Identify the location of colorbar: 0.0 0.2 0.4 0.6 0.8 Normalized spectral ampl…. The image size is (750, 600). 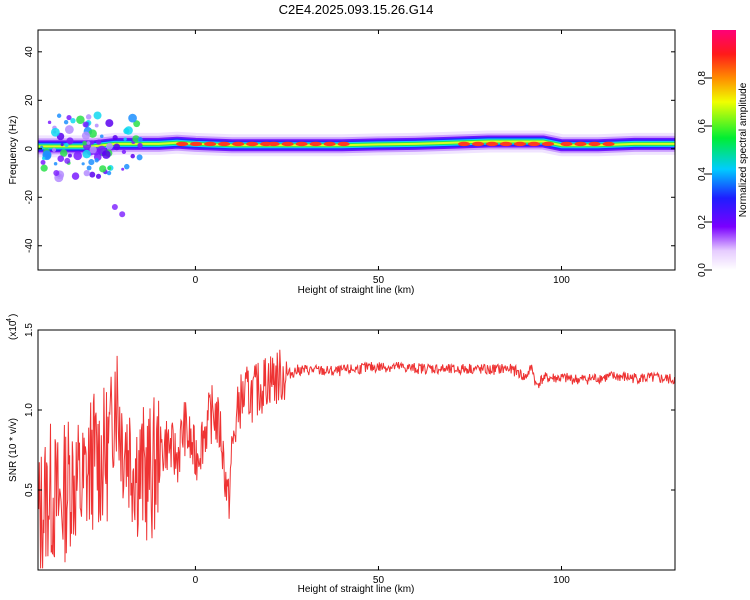
(723, 153).